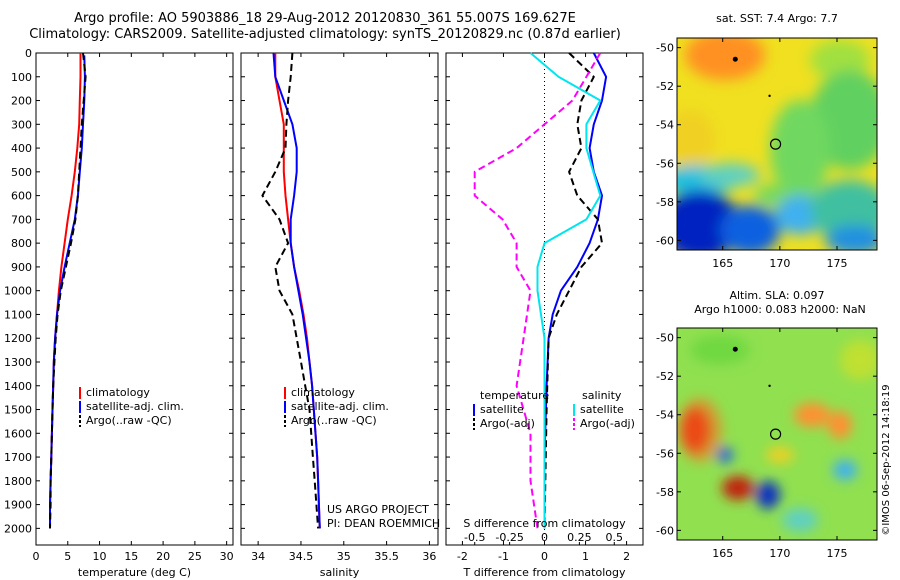 This screenshot has width=900, height=580. I want to click on depth-tick-label: 800, so click(21, 243).